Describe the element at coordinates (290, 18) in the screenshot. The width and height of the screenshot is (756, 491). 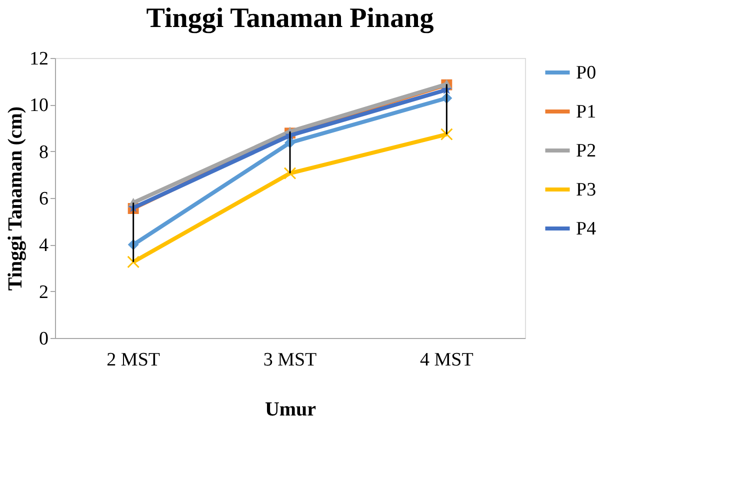
I see `chart-title: Tinggi Tanaman Pinang` at that location.